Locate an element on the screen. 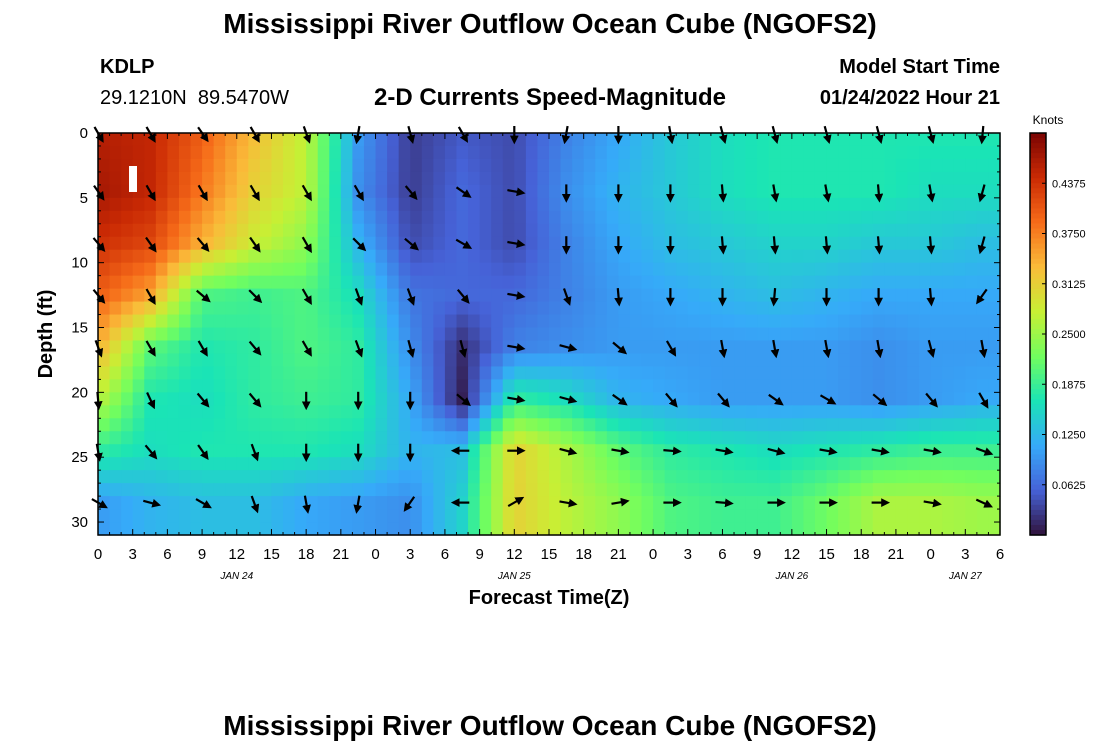 The height and width of the screenshot is (750, 1100). x-tick-label: 9 is located at coordinates (479, 554).